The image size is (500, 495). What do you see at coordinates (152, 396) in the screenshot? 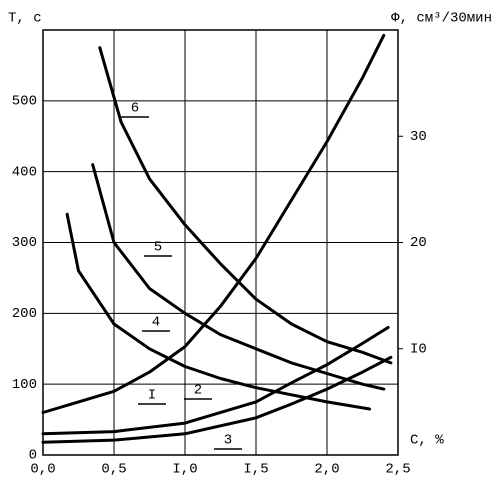
I see `curve-label: I` at bounding box center [152, 396].